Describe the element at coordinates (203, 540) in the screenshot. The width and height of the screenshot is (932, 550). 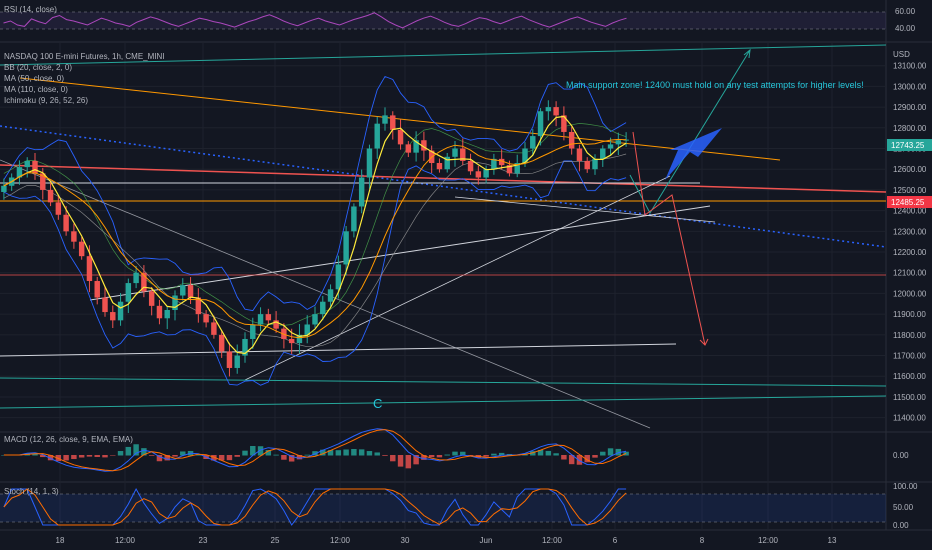
I see `time-tick-label: 23` at that location.